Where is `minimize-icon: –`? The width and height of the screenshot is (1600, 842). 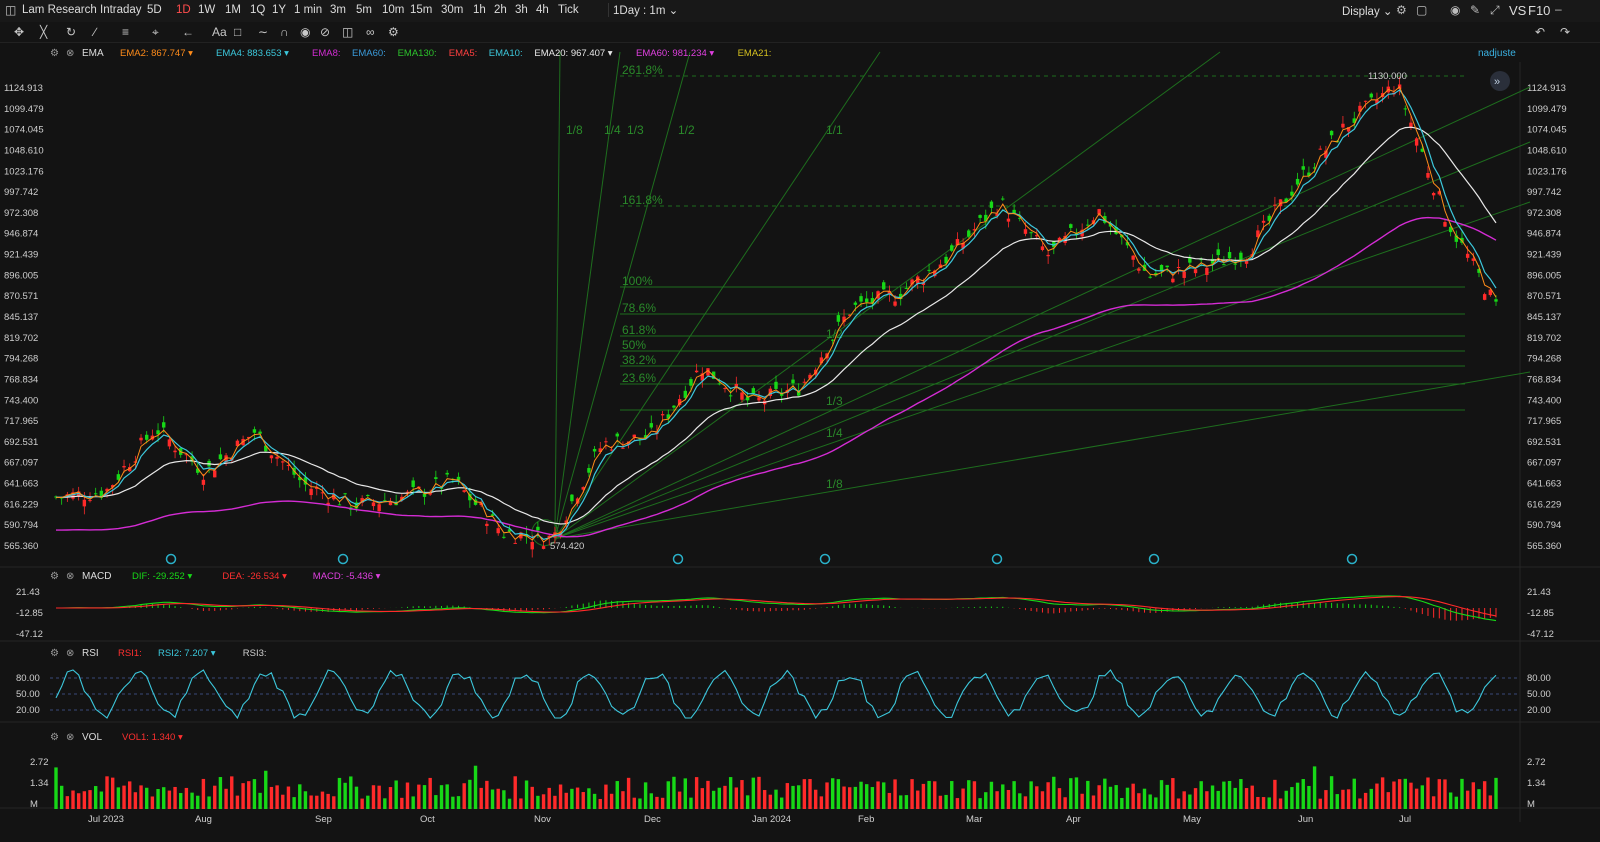
minimize-icon: – is located at coordinates (1558, 9).